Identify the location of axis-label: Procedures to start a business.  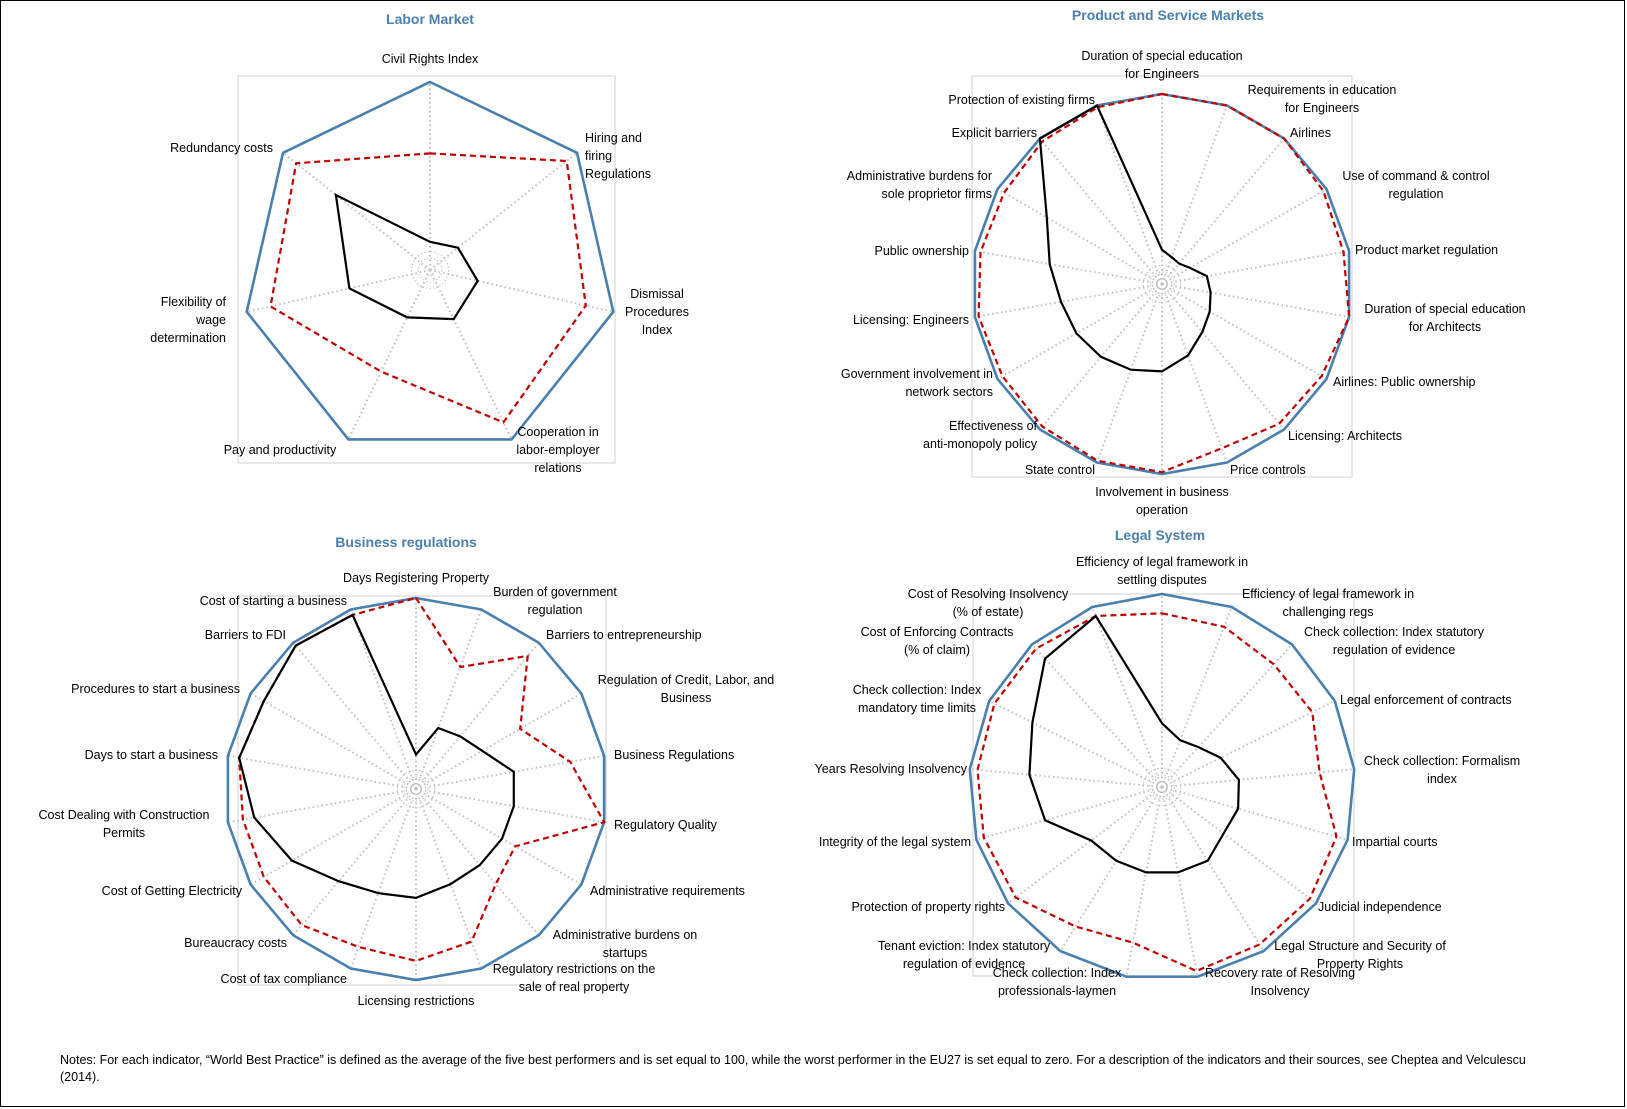
(155, 689).